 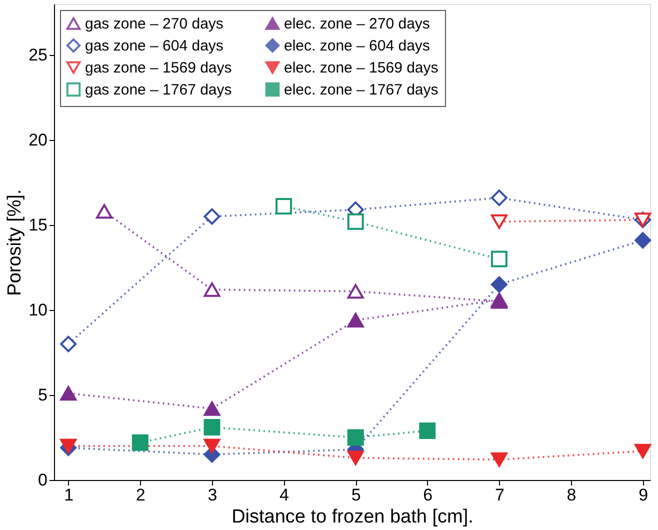 I want to click on x-tick-label: 5, so click(x=356, y=495).